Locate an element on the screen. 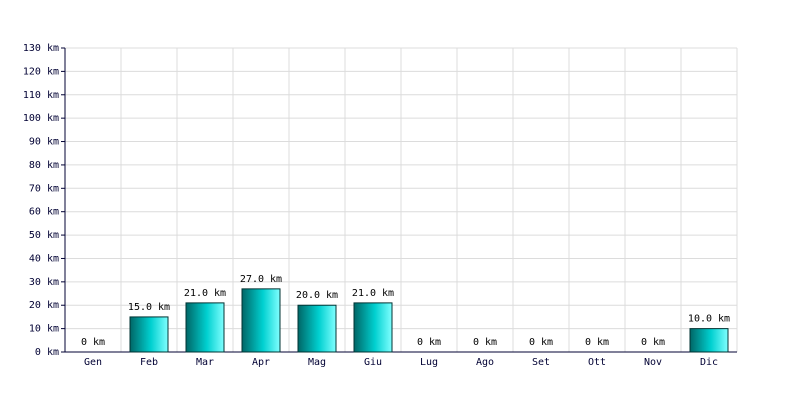 This screenshot has width=800, height=400. value-label: 27.0 km is located at coordinates (261, 279).